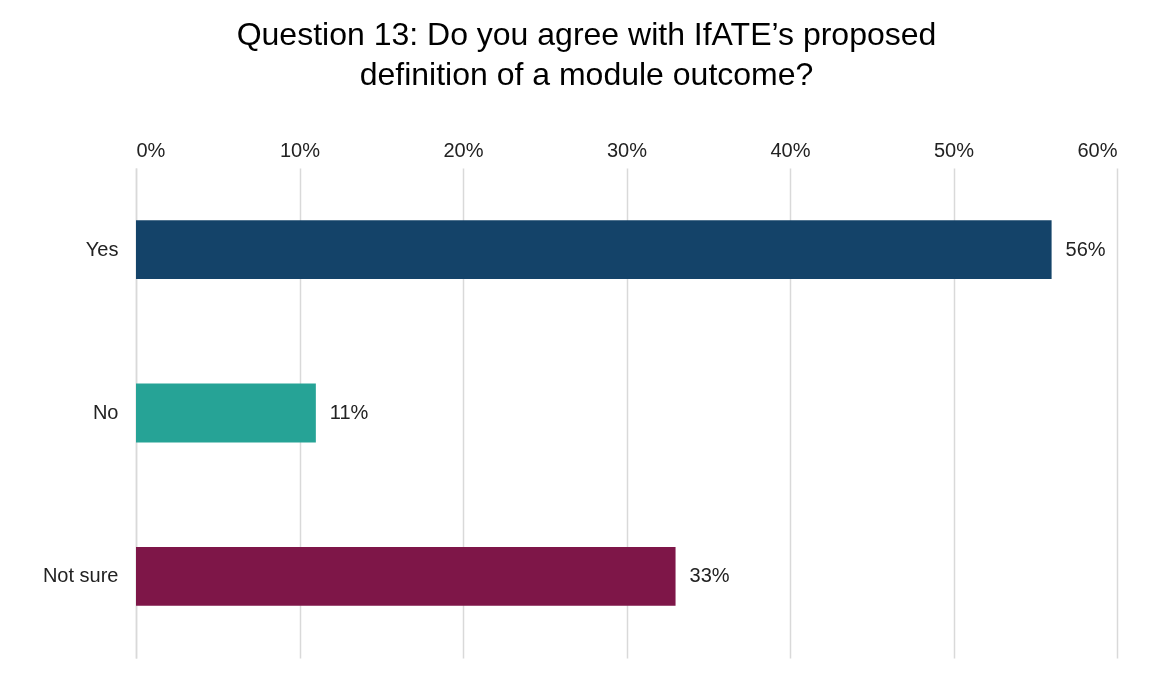 This screenshot has width=1157, height=684. Describe the element at coordinates (954, 149) in the screenshot. I see `x-tick-label: 50%` at that location.